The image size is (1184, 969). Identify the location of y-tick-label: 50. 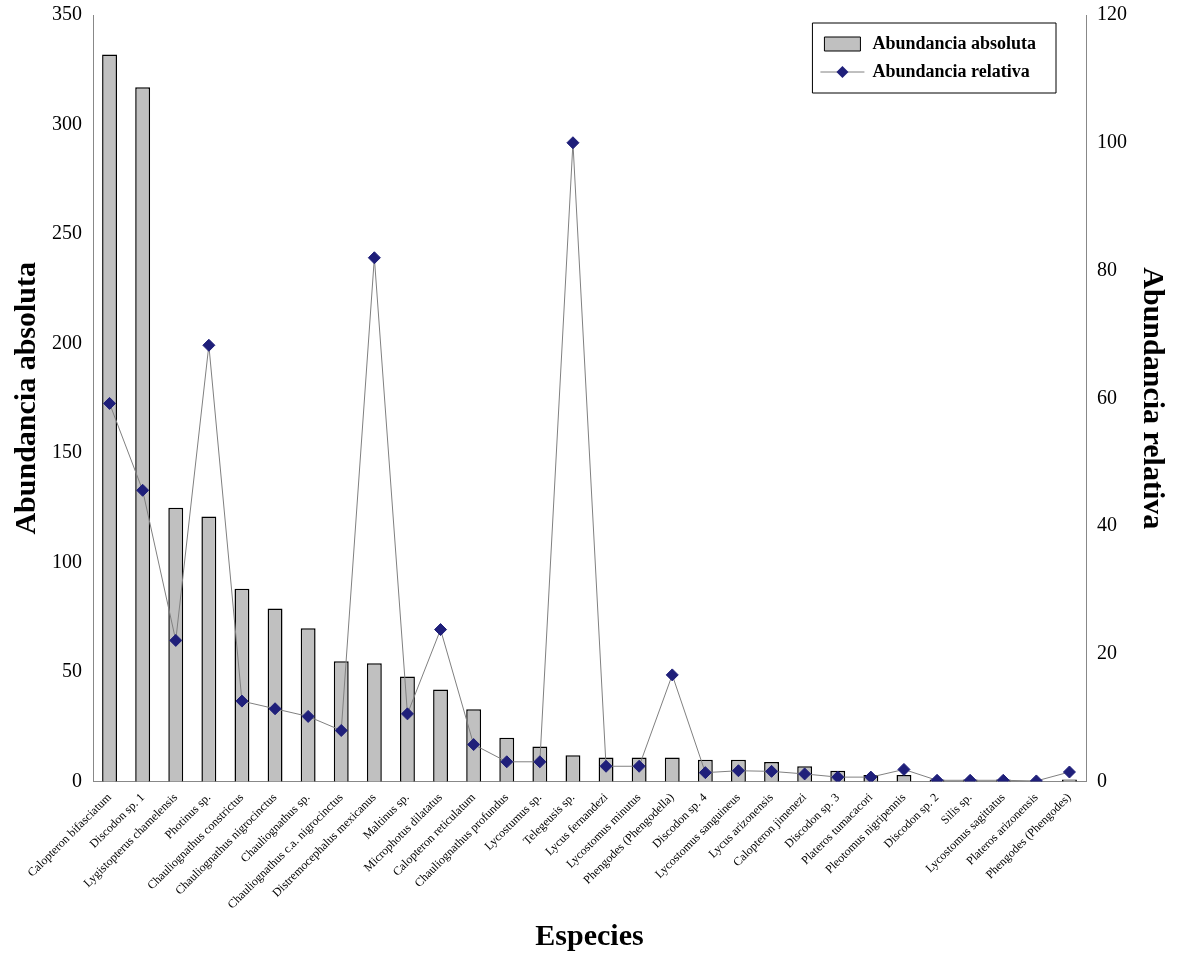
(72, 670).